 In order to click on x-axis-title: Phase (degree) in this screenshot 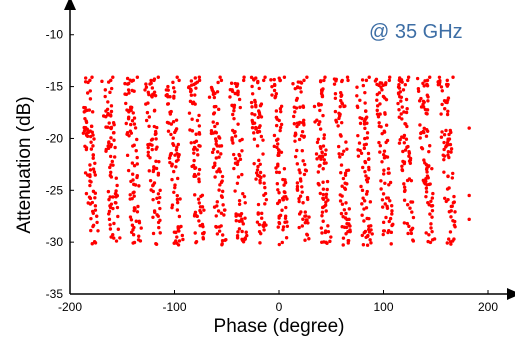, I will do `click(279, 326)`.